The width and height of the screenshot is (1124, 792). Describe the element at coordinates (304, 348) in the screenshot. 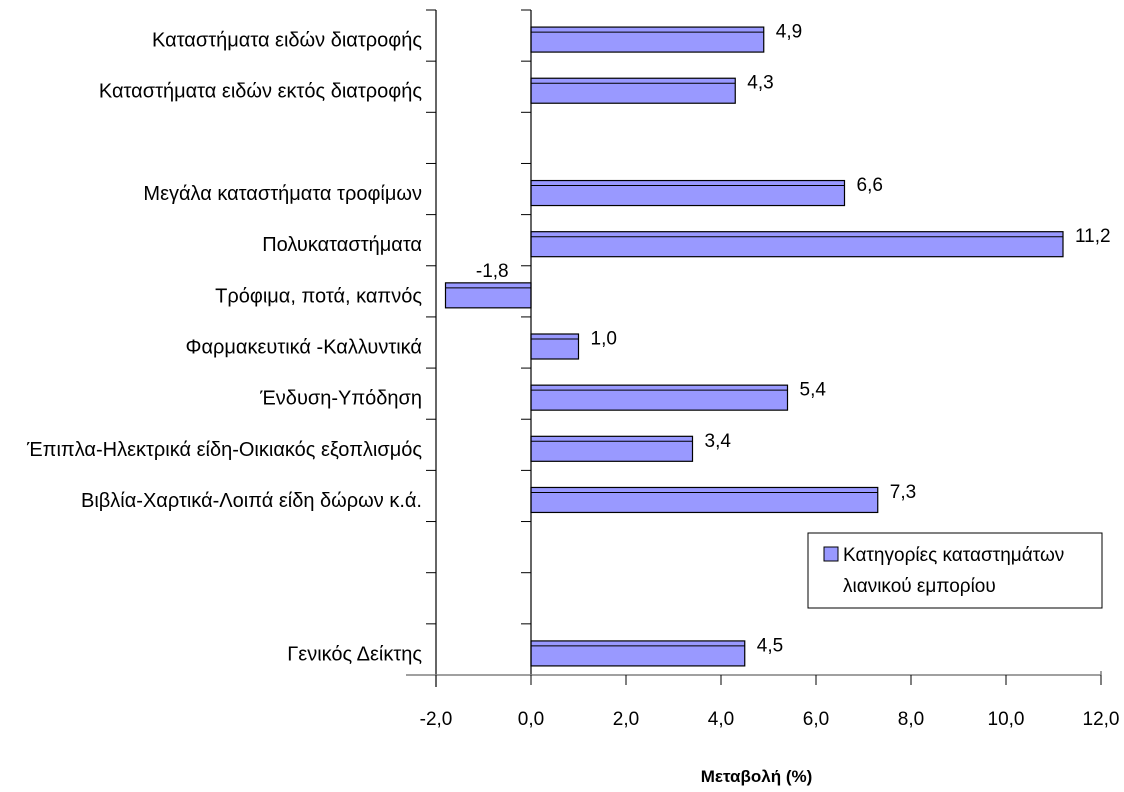

I see `category-label: Φαρμακευτικά -Καλλυντικά` at that location.